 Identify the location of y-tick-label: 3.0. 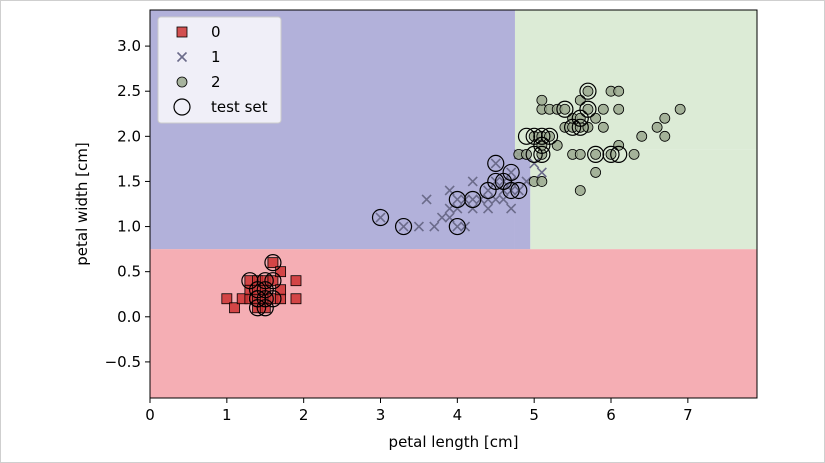
(129, 46).